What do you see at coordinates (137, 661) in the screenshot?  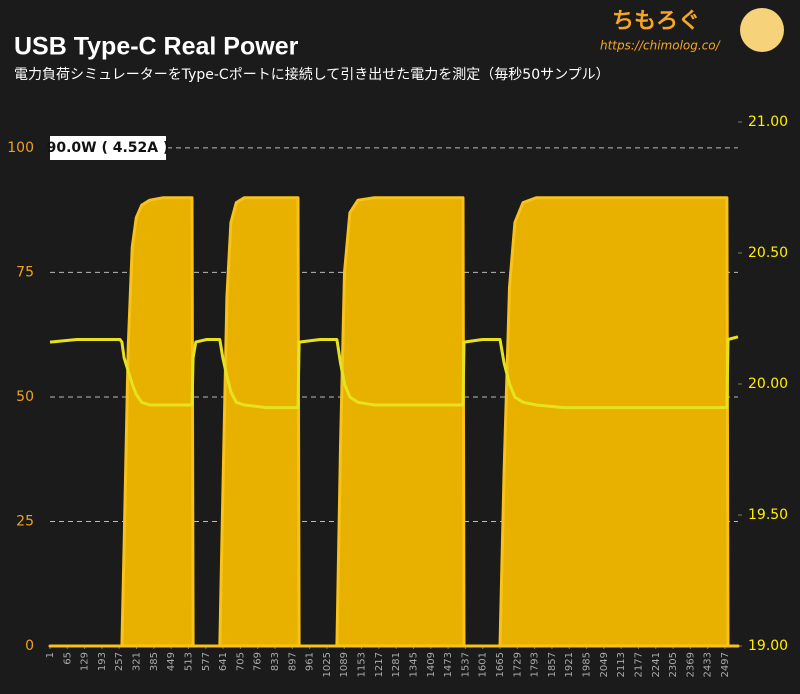 I see `x-tick-label: 321` at bounding box center [137, 661].